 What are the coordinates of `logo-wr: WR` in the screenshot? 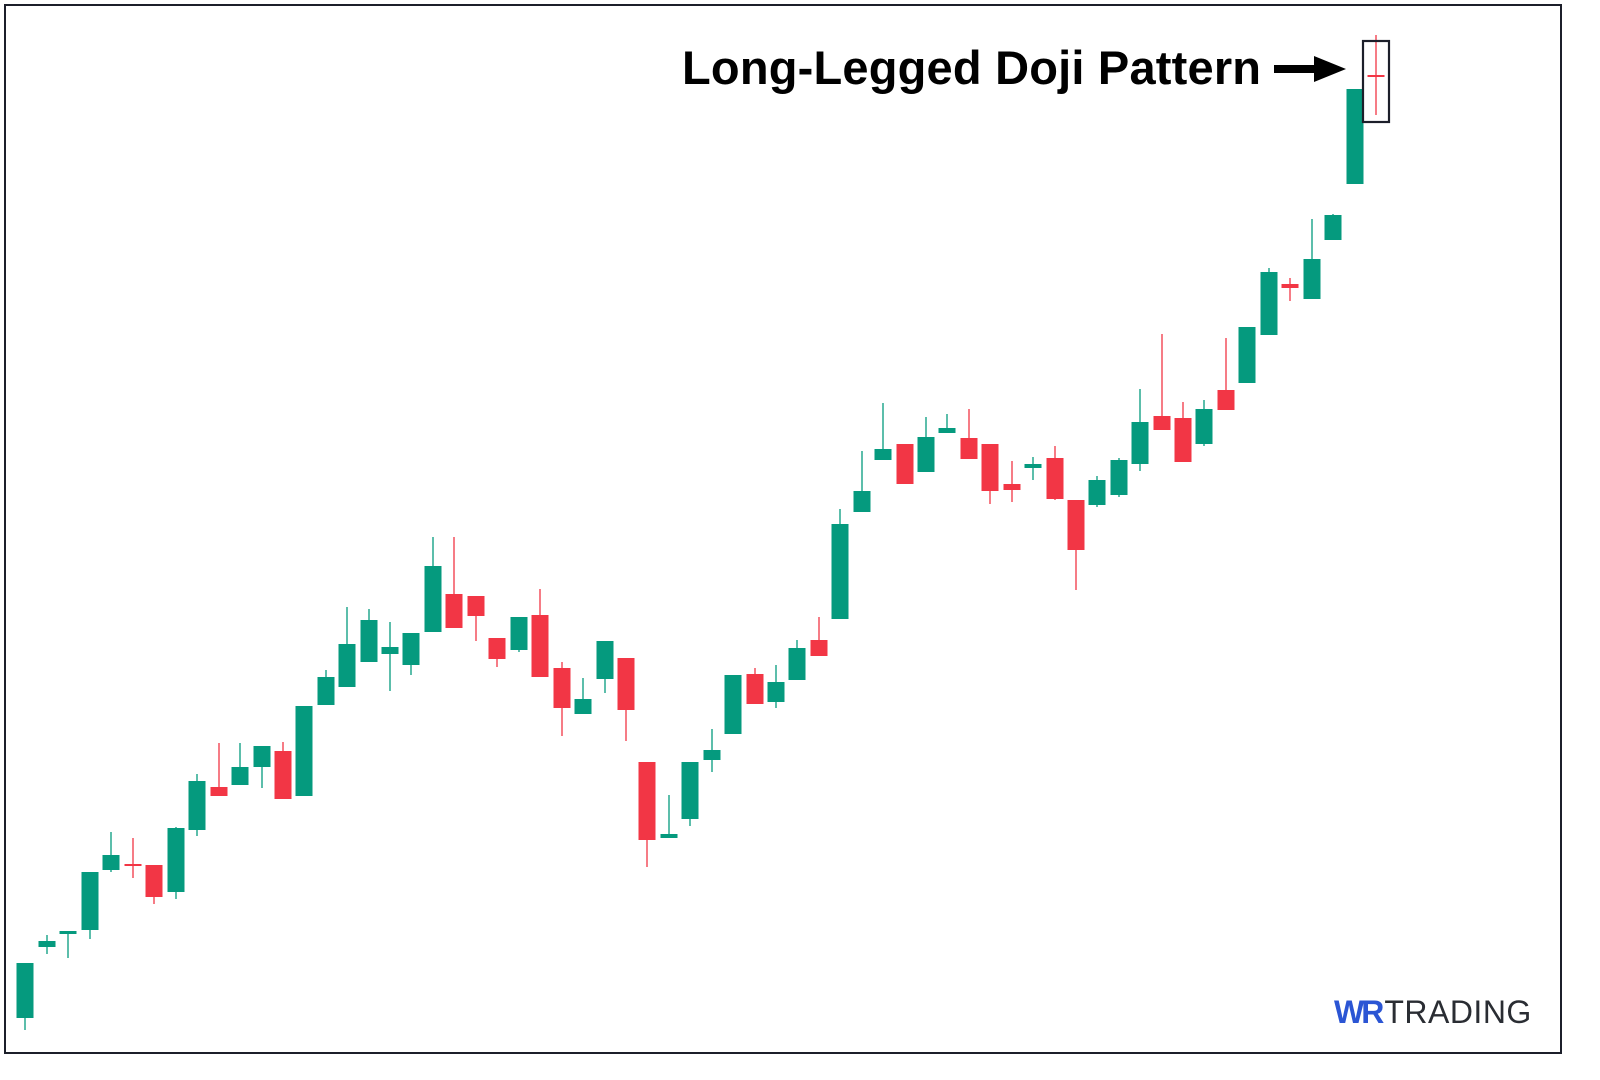 It's located at (1359, 1012).